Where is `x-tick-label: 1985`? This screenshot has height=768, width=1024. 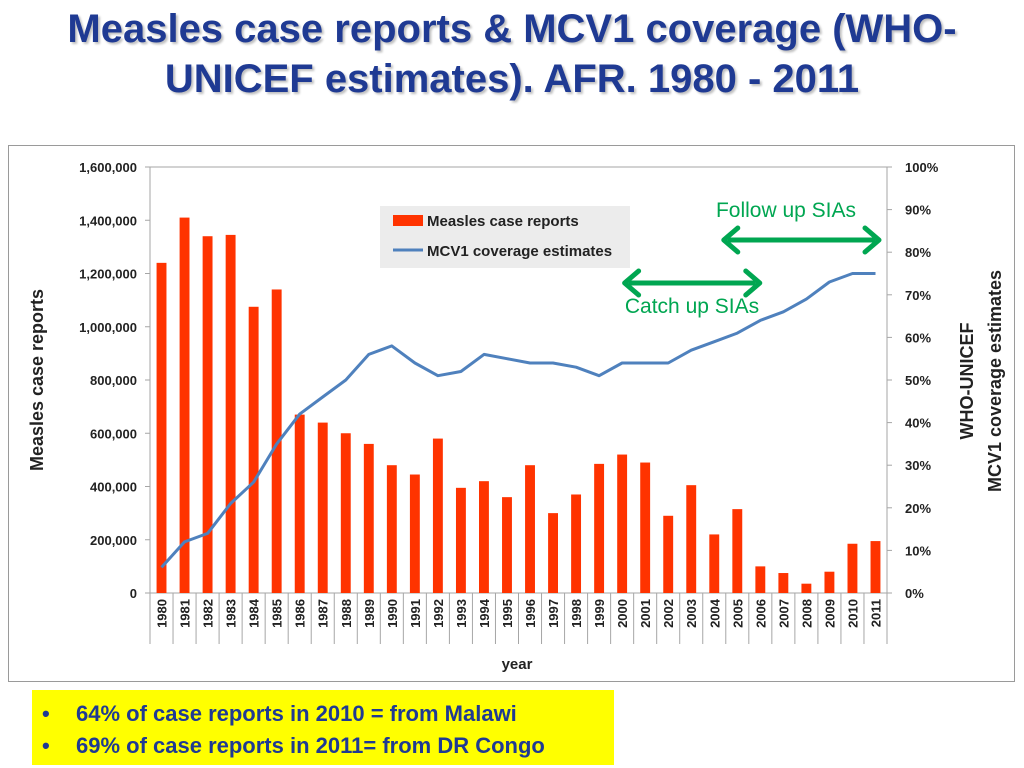 x-tick-label: 1985 is located at coordinates (277, 613).